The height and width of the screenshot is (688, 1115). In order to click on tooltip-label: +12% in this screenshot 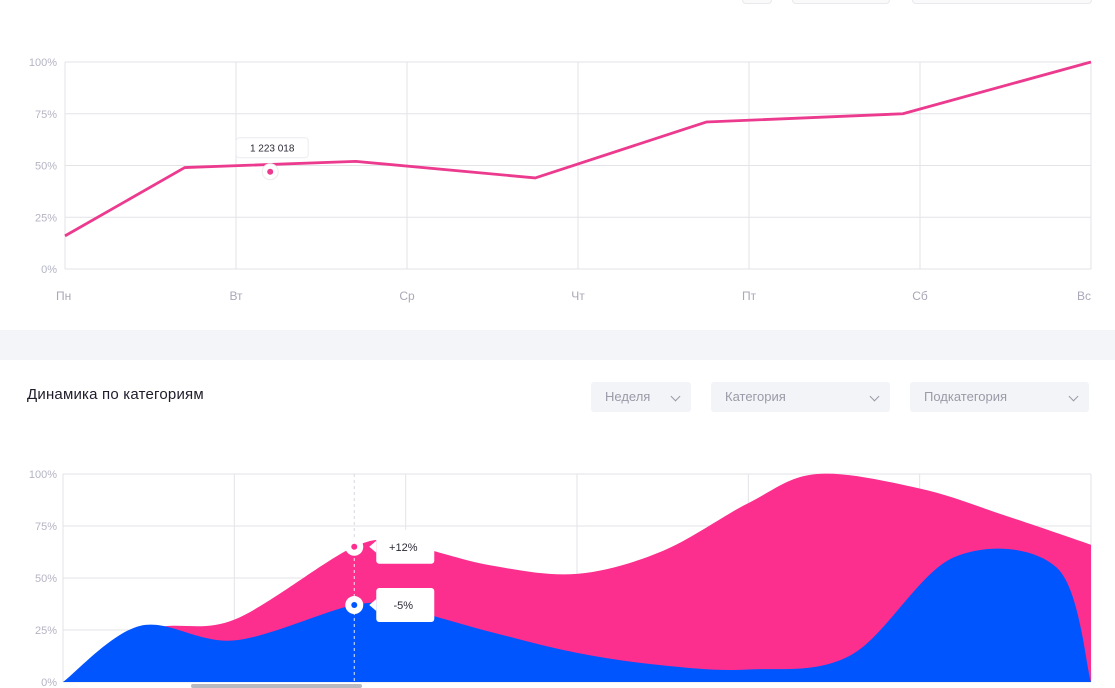, I will do `click(403, 548)`.